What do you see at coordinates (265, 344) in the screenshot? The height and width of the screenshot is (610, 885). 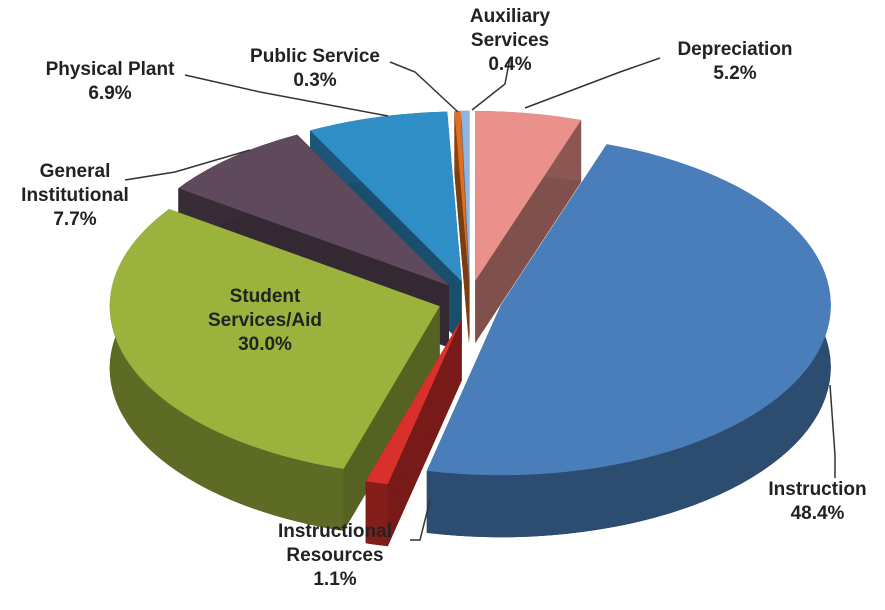 I see `value-label: 30.0%` at bounding box center [265, 344].